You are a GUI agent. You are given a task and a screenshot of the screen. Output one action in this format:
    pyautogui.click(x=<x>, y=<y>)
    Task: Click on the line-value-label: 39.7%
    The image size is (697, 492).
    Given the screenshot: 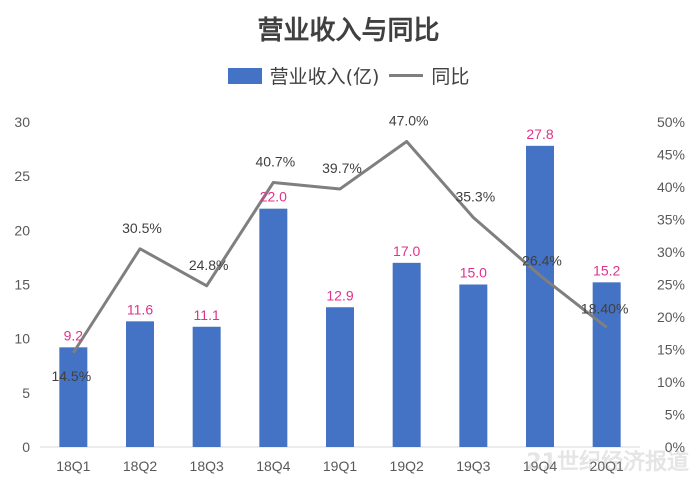 What is the action you would take?
    pyautogui.click(x=342, y=168)
    